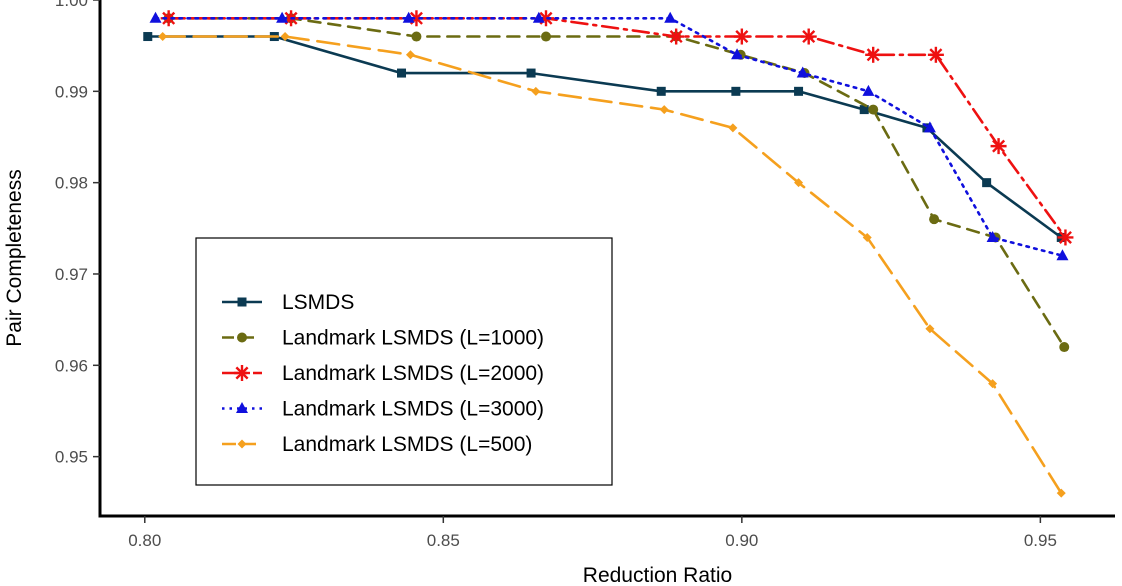  Describe the element at coordinates (71, 274) in the screenshot. I see `y-tick-label: 0.97` at that location.